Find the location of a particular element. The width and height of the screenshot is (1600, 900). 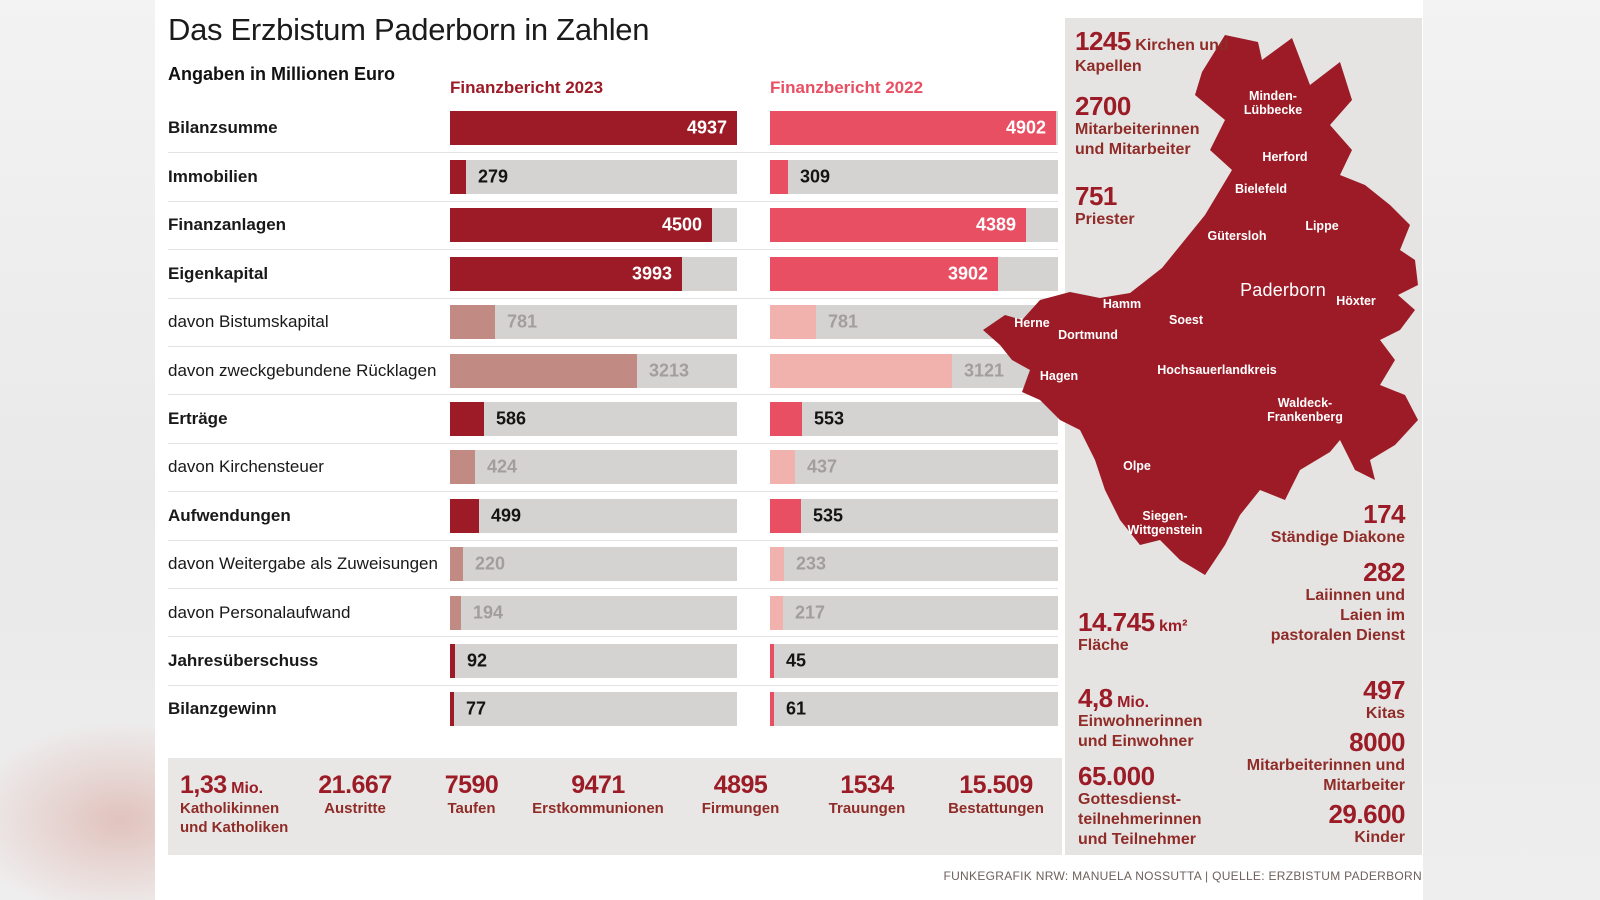

city-label: Paderborn is located at coordinates (1283, 290).